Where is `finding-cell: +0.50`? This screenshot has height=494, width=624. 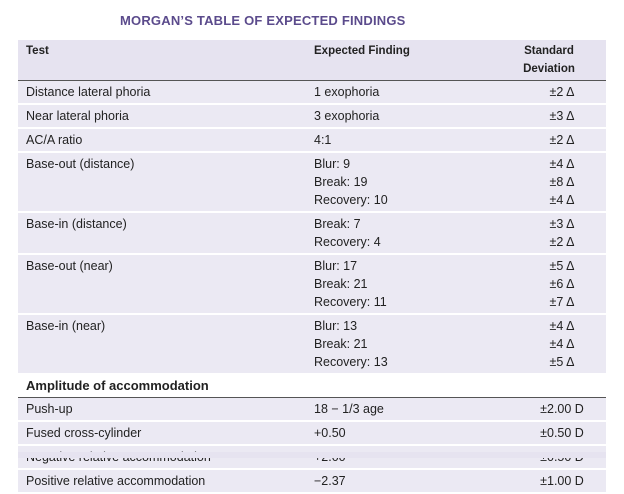 finding-cell: +0.50 is located at coordinates (399, 433).